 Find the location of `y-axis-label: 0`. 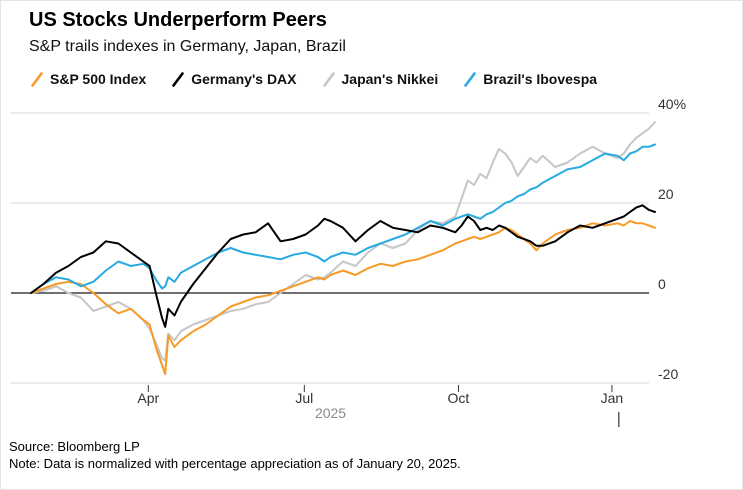

y-axis-label: 0 is located at coordinates (662, 284).